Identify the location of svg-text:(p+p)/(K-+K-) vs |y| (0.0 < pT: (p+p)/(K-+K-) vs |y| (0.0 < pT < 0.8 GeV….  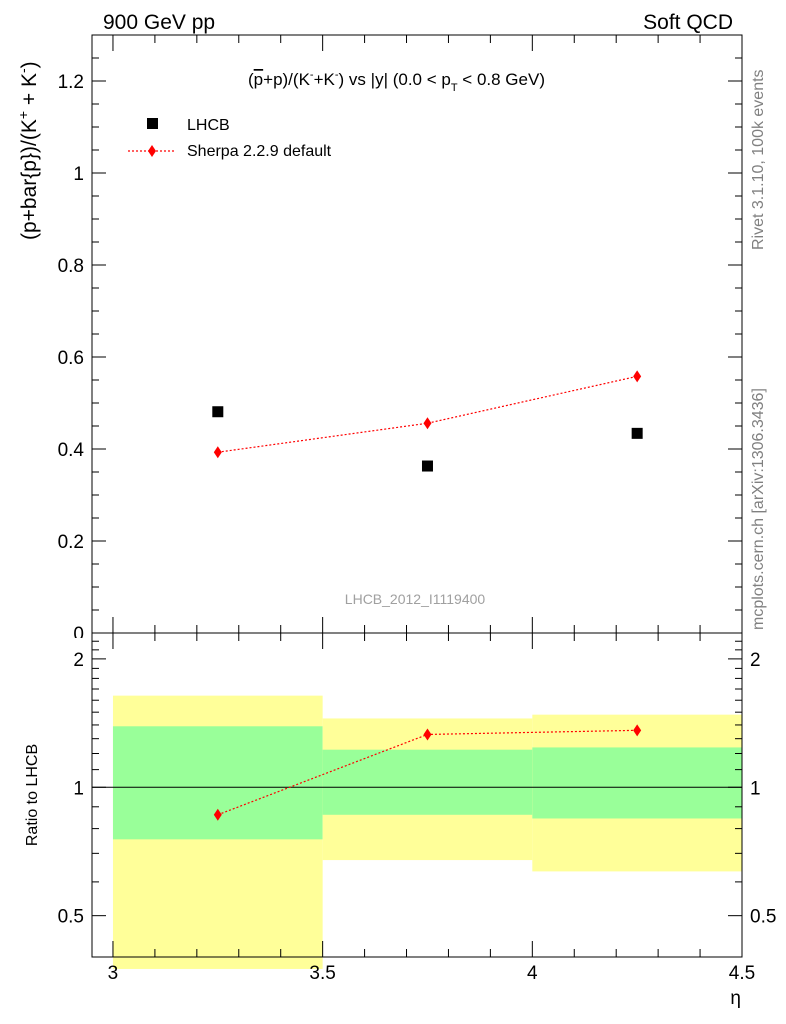
(396, 81).